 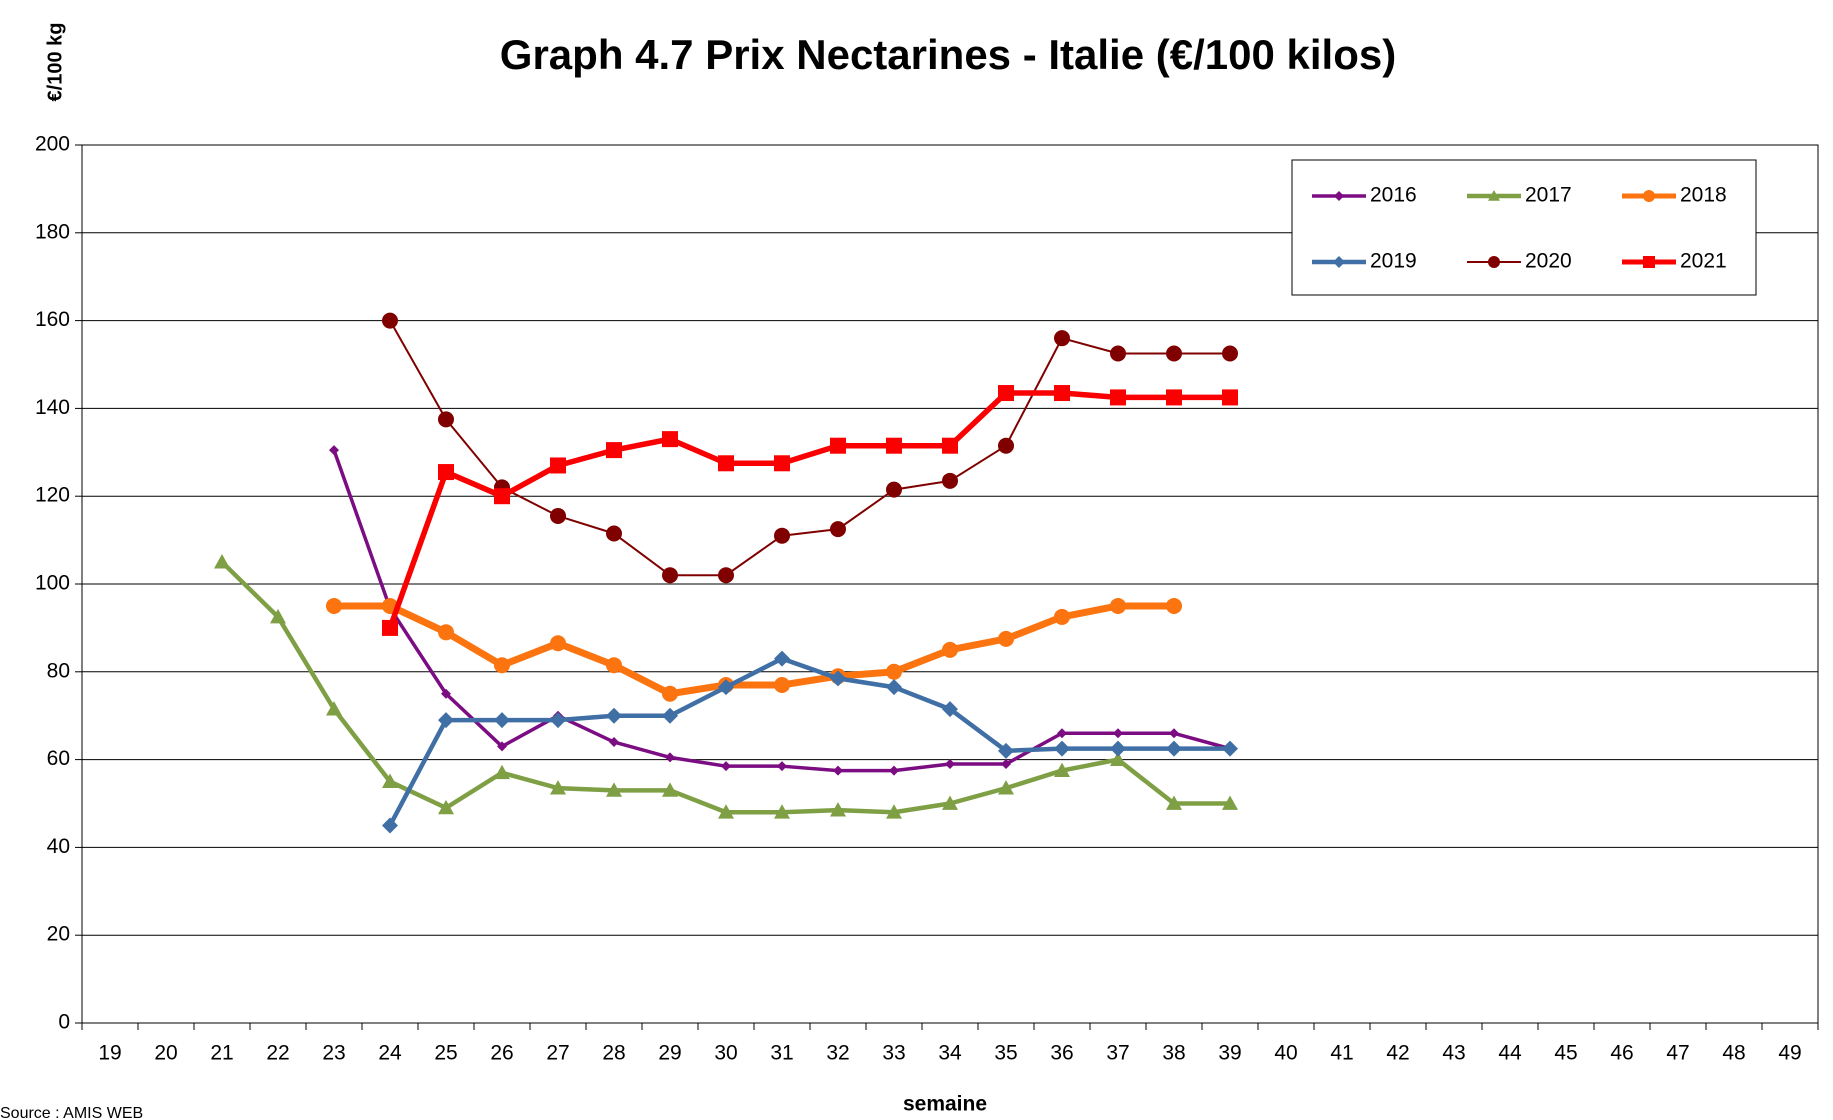 What do you see at coordinates (1061, 1053) in the screenshot?
I see `x-tick-label: 36` at bounding box center [1061, 1053].